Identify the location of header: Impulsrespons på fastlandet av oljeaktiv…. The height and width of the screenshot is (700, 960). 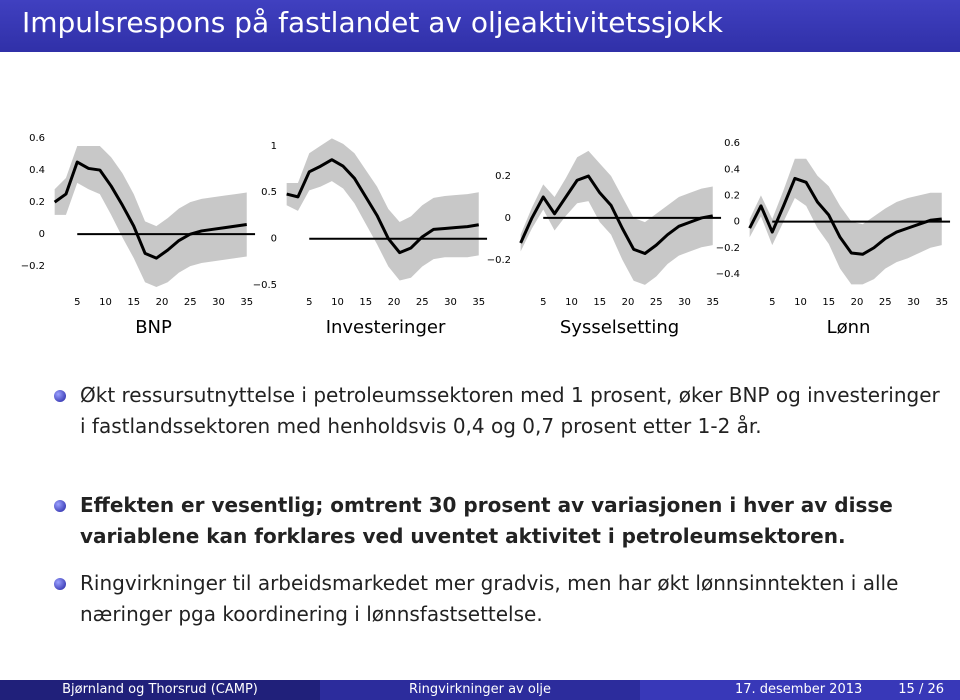
(480, 26).